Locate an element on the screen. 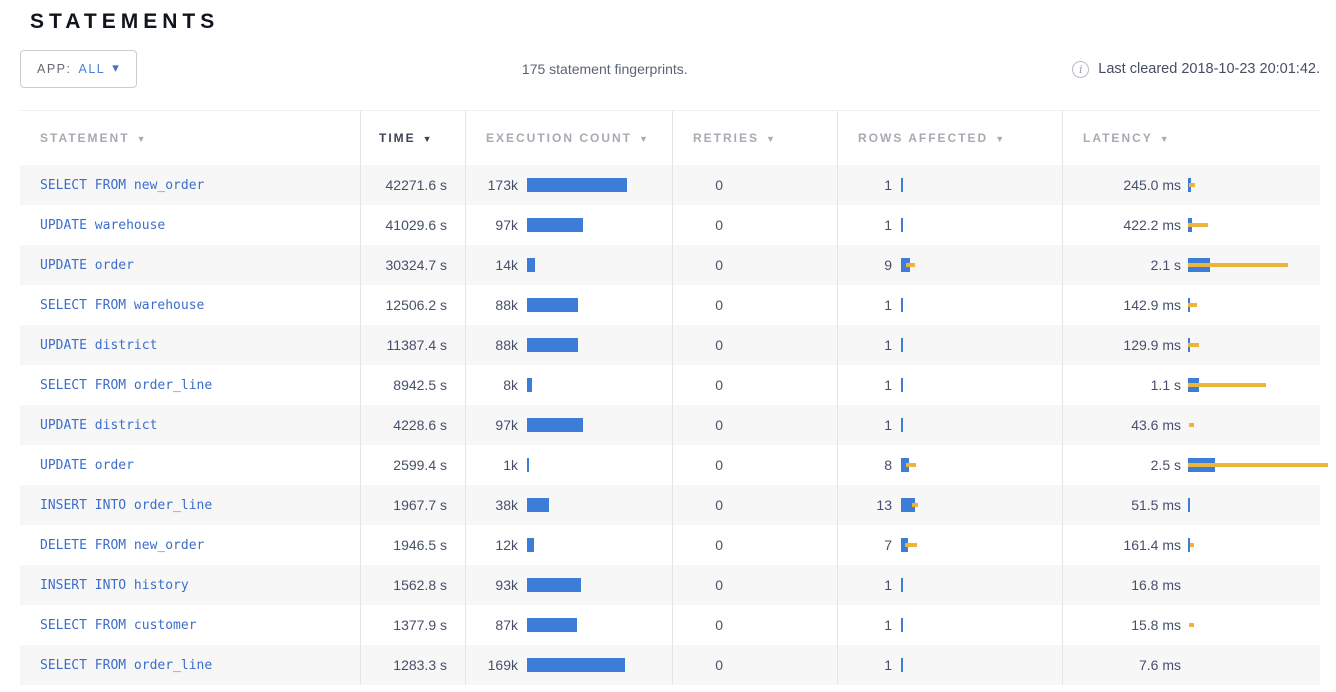 This screenshot has height=692, width=1336. execution-count-cell: 87k is located at coordinates (569, 625).